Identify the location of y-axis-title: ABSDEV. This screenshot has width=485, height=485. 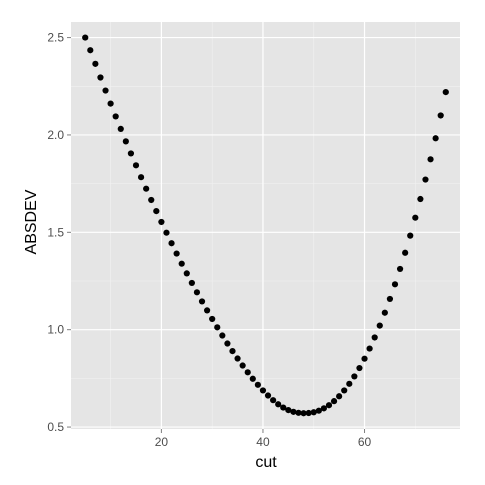
(31, 221).